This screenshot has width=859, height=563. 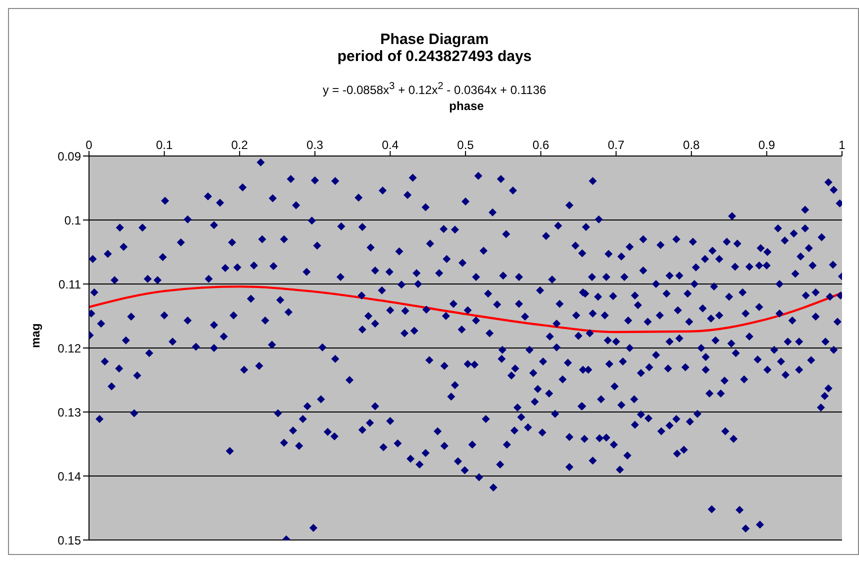 What do you see at coordinates (465, 145) in the screenshot?
I see `x-tick-label: 0.5` at bounding box center [465, 145].